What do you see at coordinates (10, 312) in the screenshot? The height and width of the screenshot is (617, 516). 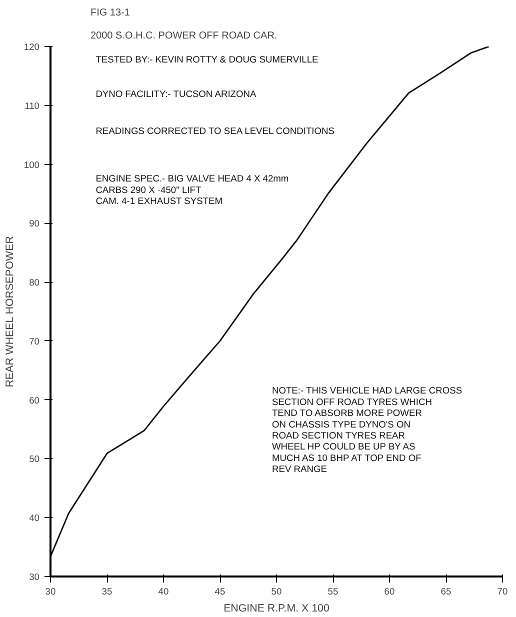 I see `y-axis-title: REAR WHEEL HORSEPOWER` at bounding box center [10, 312].